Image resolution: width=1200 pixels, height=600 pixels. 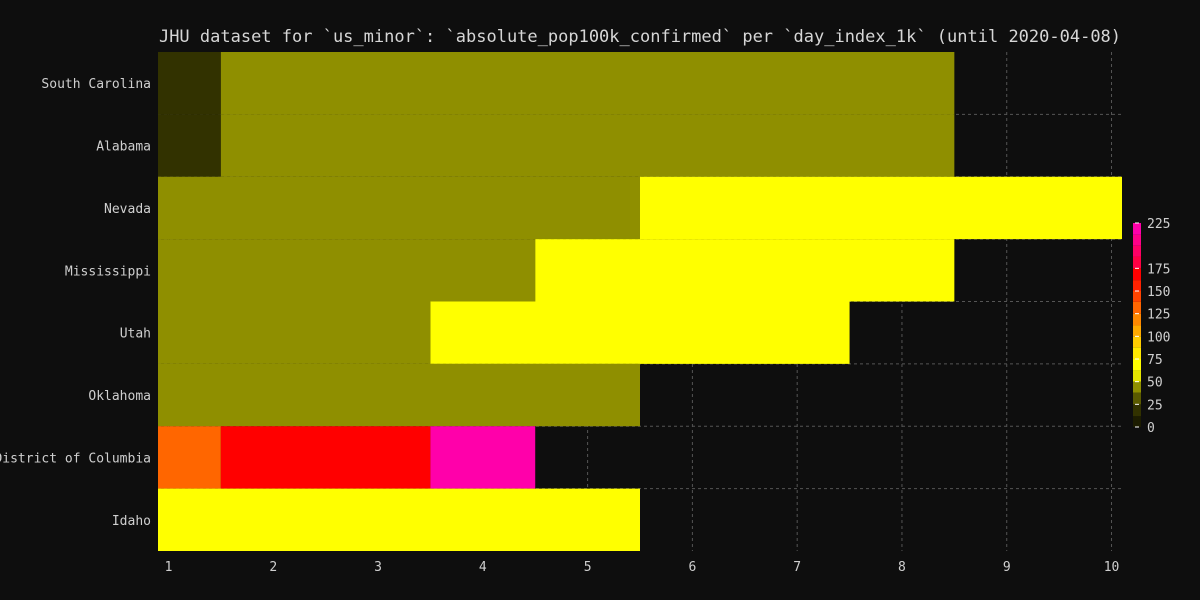 I want to click on x-tick-label: 8, so click(x=902, y=567).